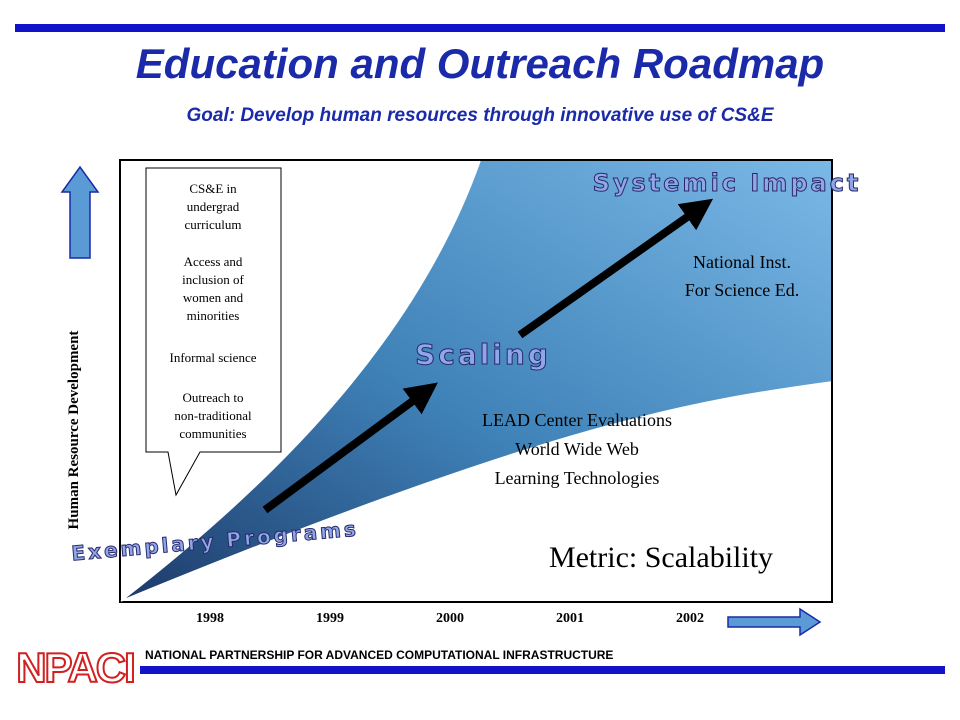 Image resolution: width=960 pixels, height=720 pixels. I want to click on callout-line: women and, so click(213, 297).